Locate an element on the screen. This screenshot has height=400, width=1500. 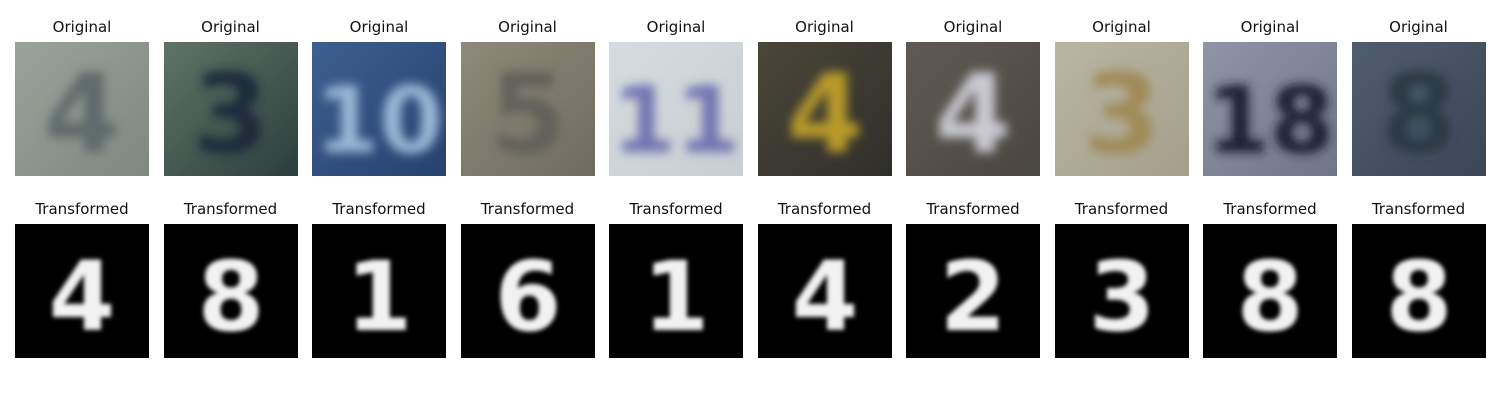
transformed-image: 3 is located at coordinates (1121, 291).